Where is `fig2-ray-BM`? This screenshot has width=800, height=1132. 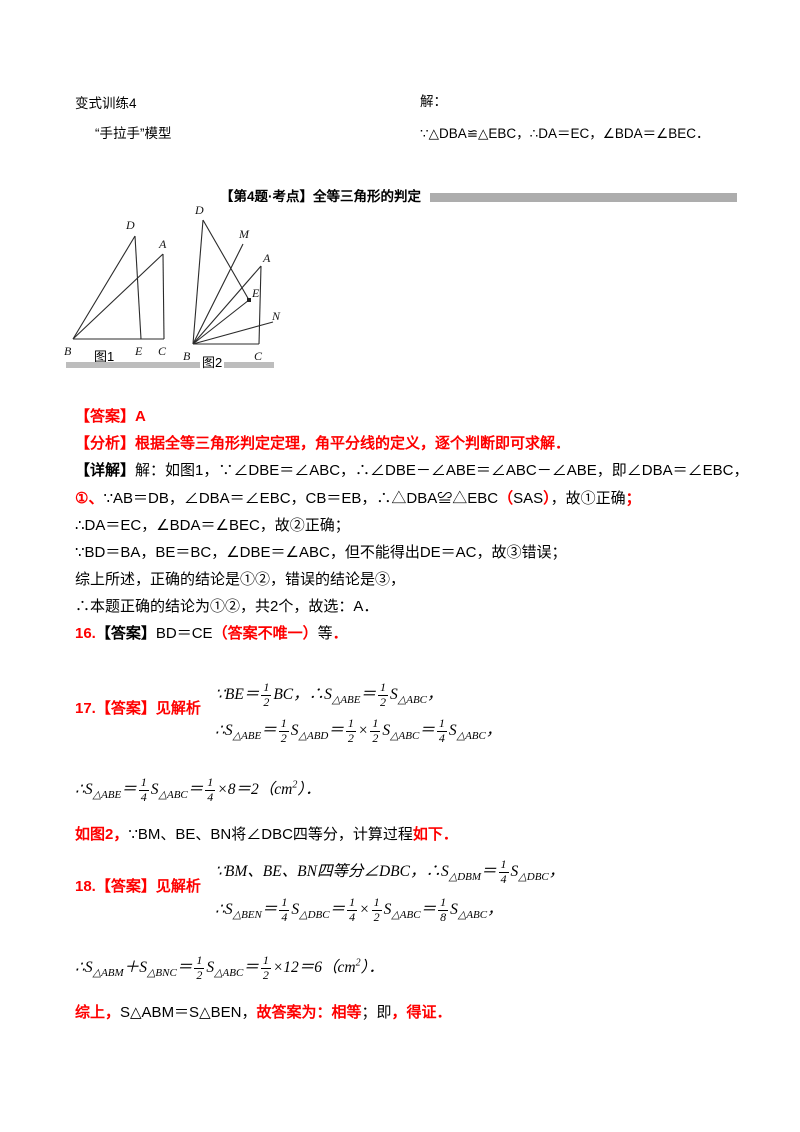 fig2-ray-BM is located at coordinates (218, 294).